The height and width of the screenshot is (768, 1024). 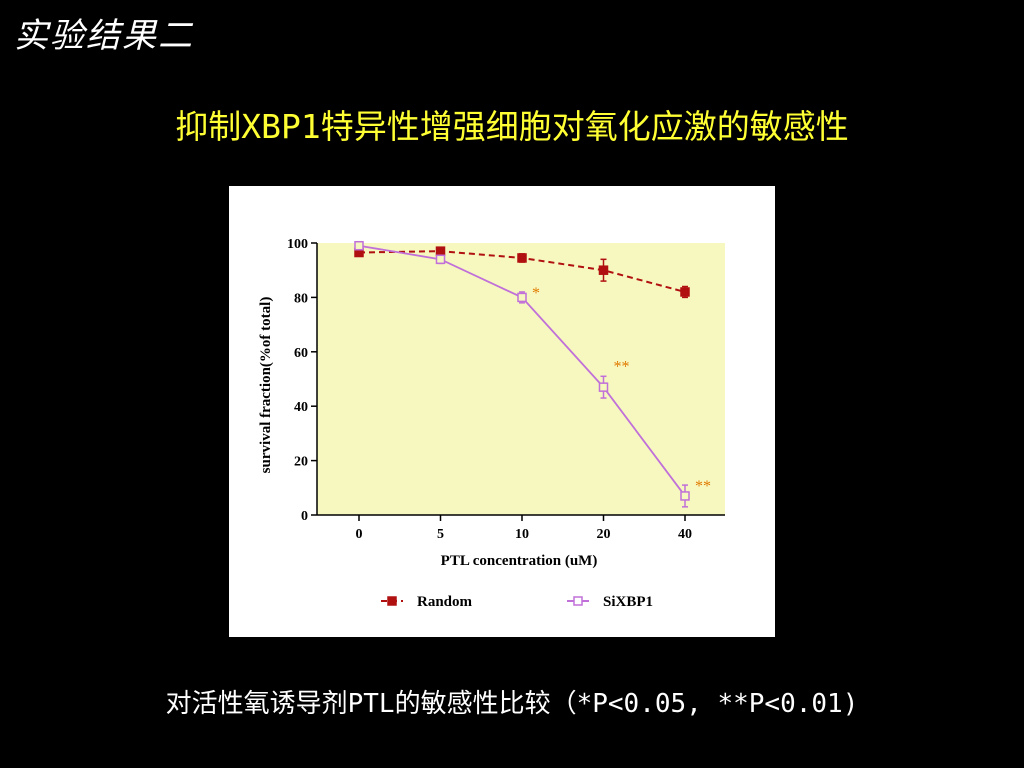 What do you see at coordinates (297, 244) in the screenshot?
I see `y-tick-label: 100` at bounding box center [297, 244].